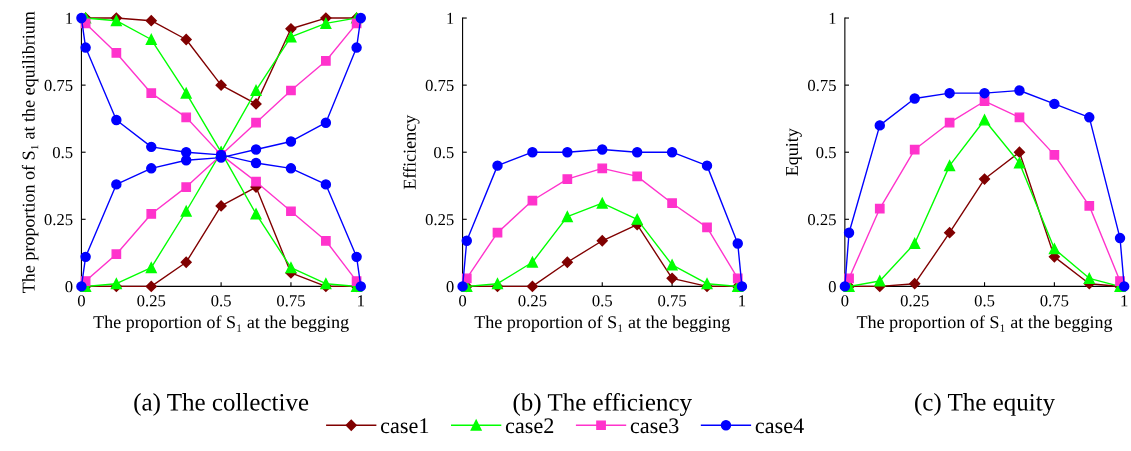 This screenshot has width=1131, height=451. What do you see at coordinates (411, 152) in the screenshot?
I see `y-axis-title: Efficiency` at bounding box center [411, 152].